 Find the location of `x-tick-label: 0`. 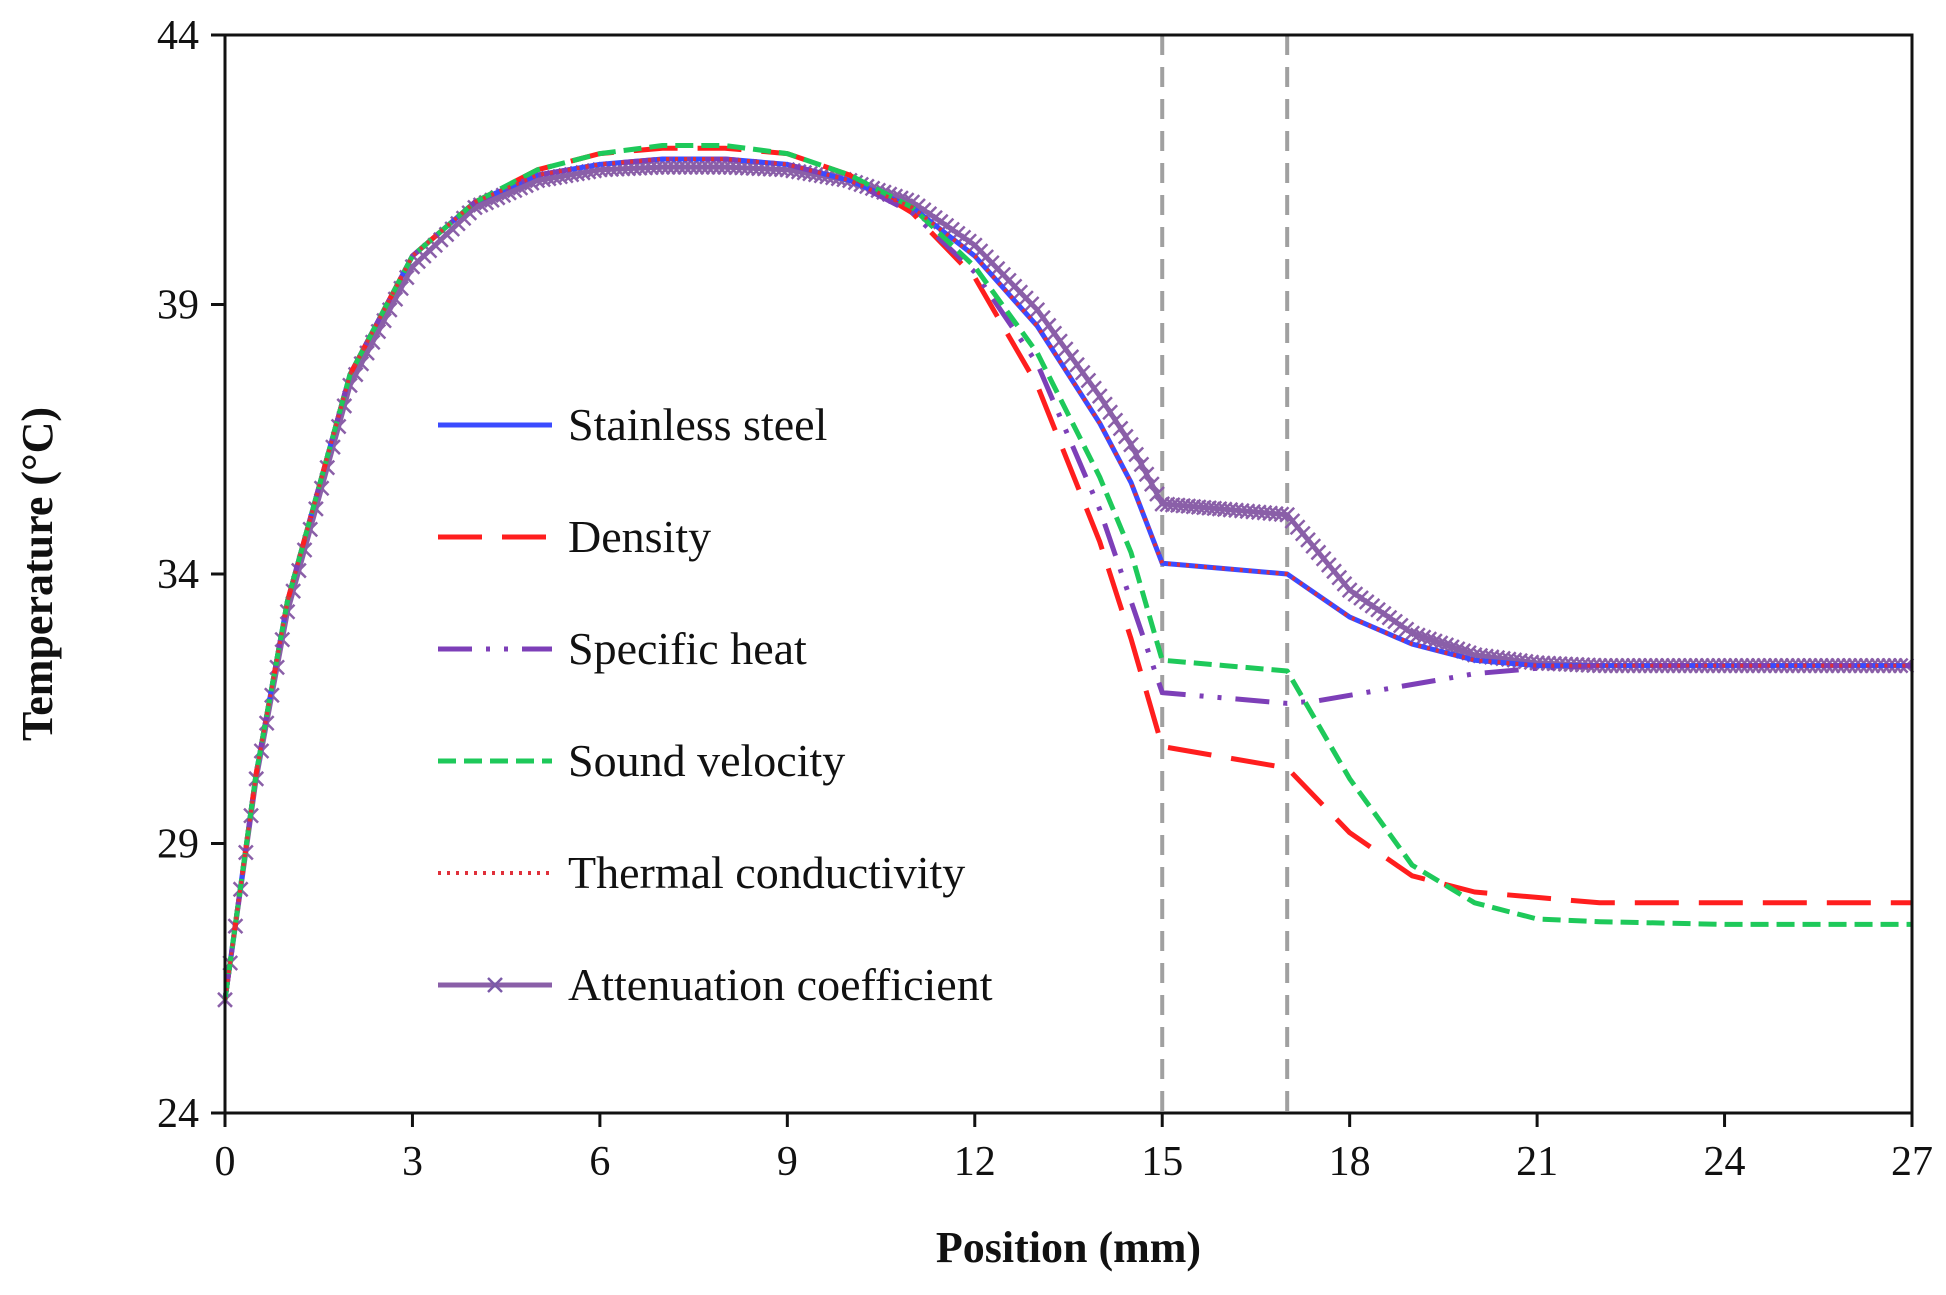

x-tick-label: 0 is located at coordinates (225, 1162).